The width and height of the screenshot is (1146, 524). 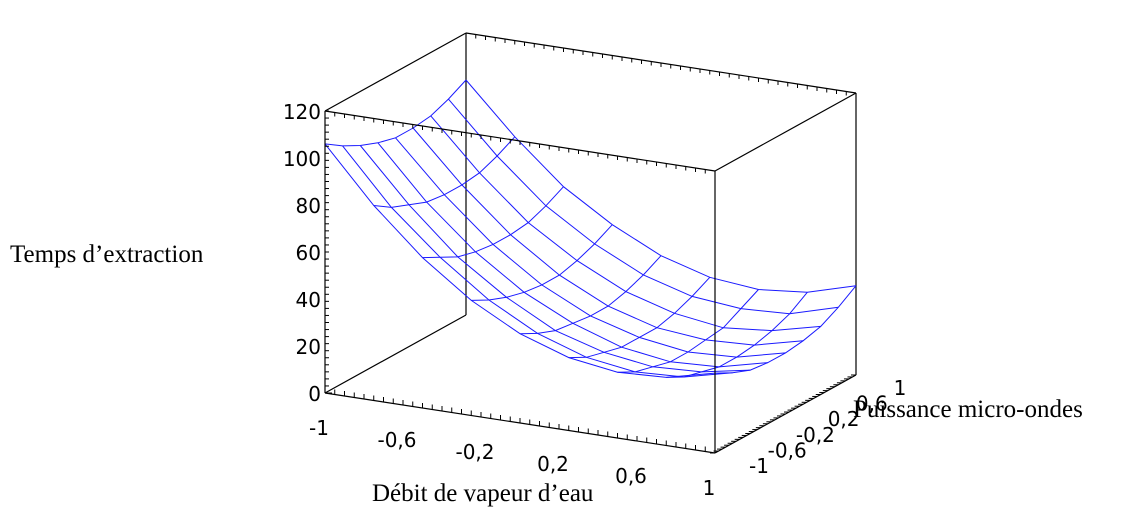 What do you see at coordinates (308, 347) in the screenshot?
I see `z-tick-label: 20` at bounding box center [308, 347].